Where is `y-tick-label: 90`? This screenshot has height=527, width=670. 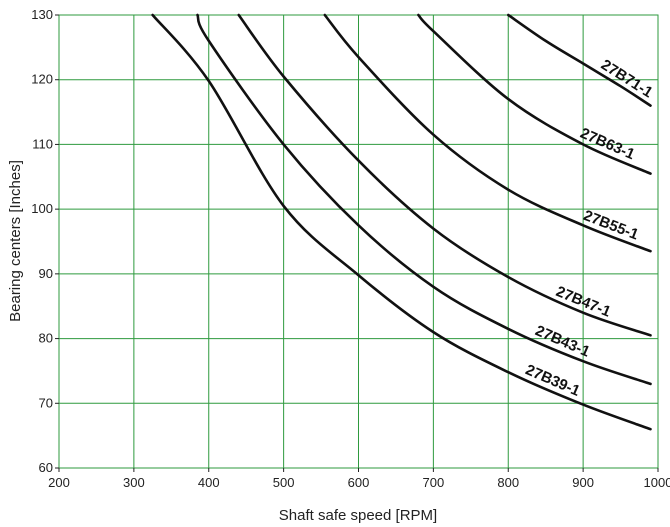
y-tick-label: 90 is located at coordinates (46, 273).